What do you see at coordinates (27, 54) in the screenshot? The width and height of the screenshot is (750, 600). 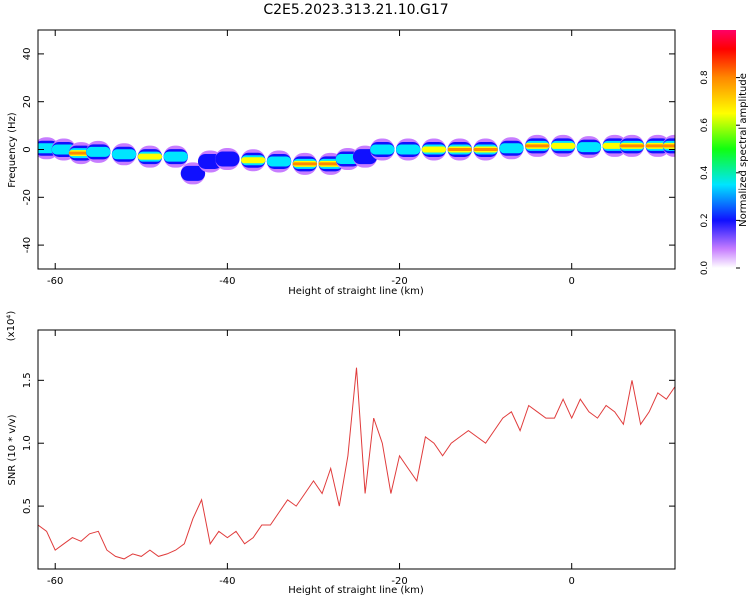 I see `spectrogram-y-tick-label: 40` at bounding box center [27, 54].